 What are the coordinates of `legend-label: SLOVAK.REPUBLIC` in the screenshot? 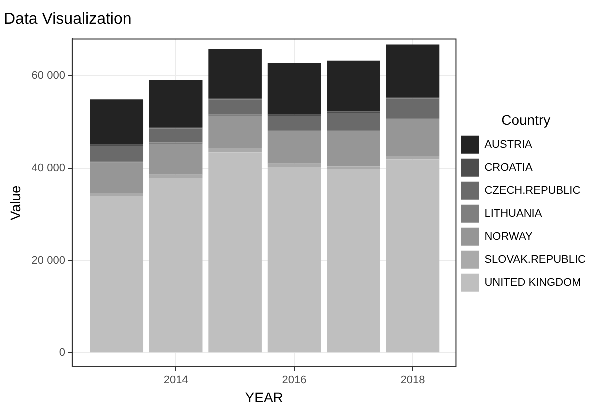 It's located at (535, 260).